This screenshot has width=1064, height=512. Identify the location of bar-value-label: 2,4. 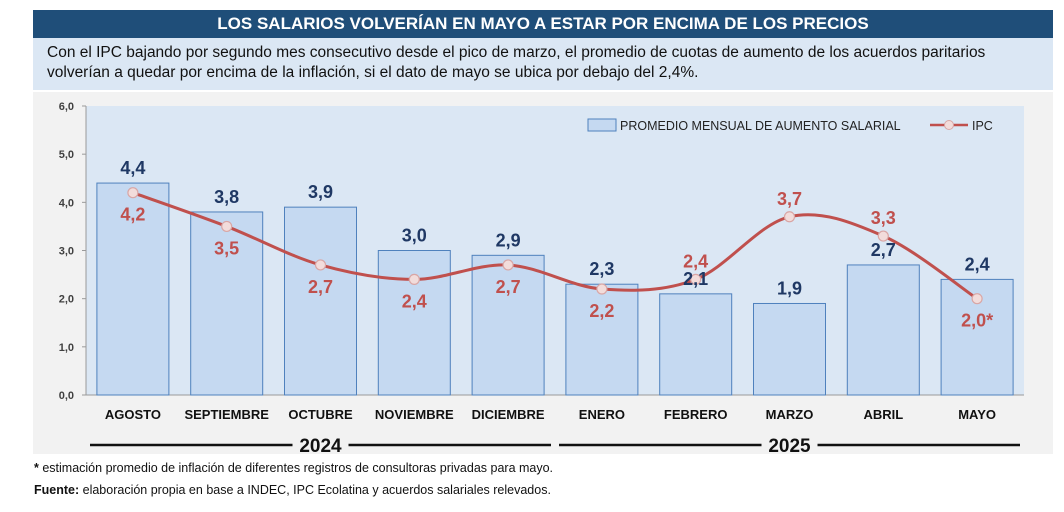
(977, 264).